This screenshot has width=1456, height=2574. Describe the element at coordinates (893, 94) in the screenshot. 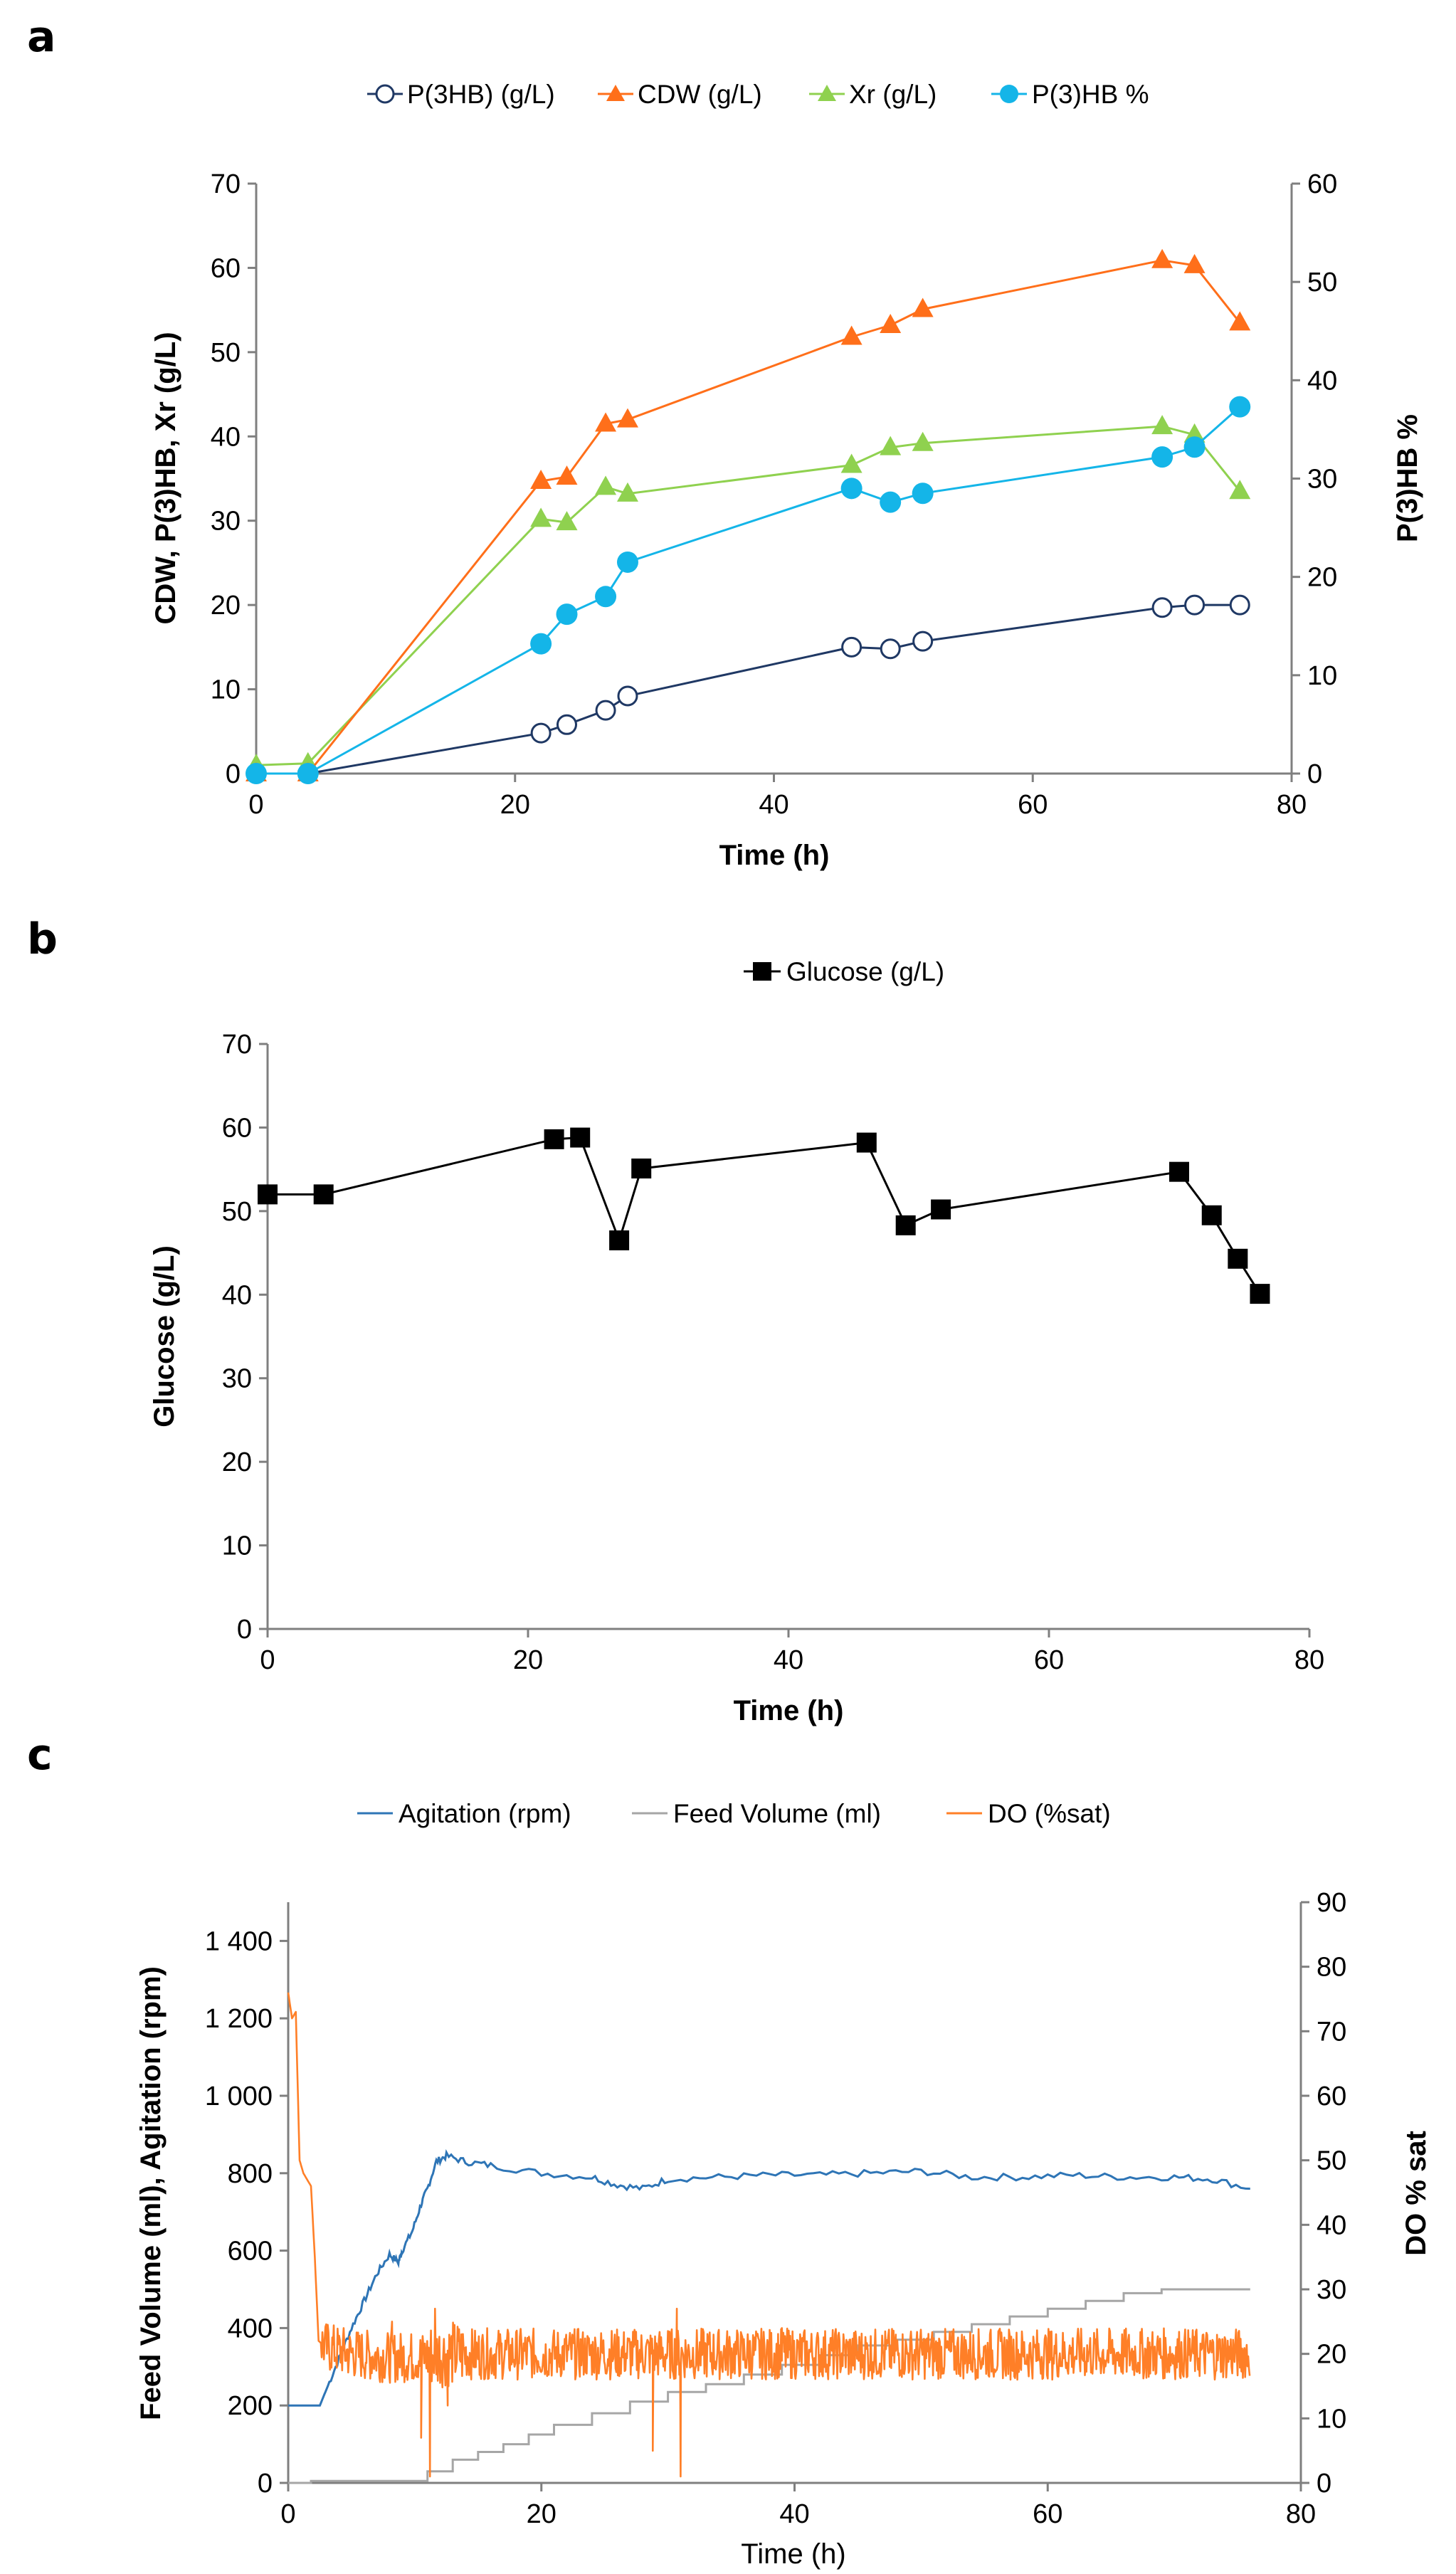

I see `legend-label-xr: Xr (g/L)` at that location.